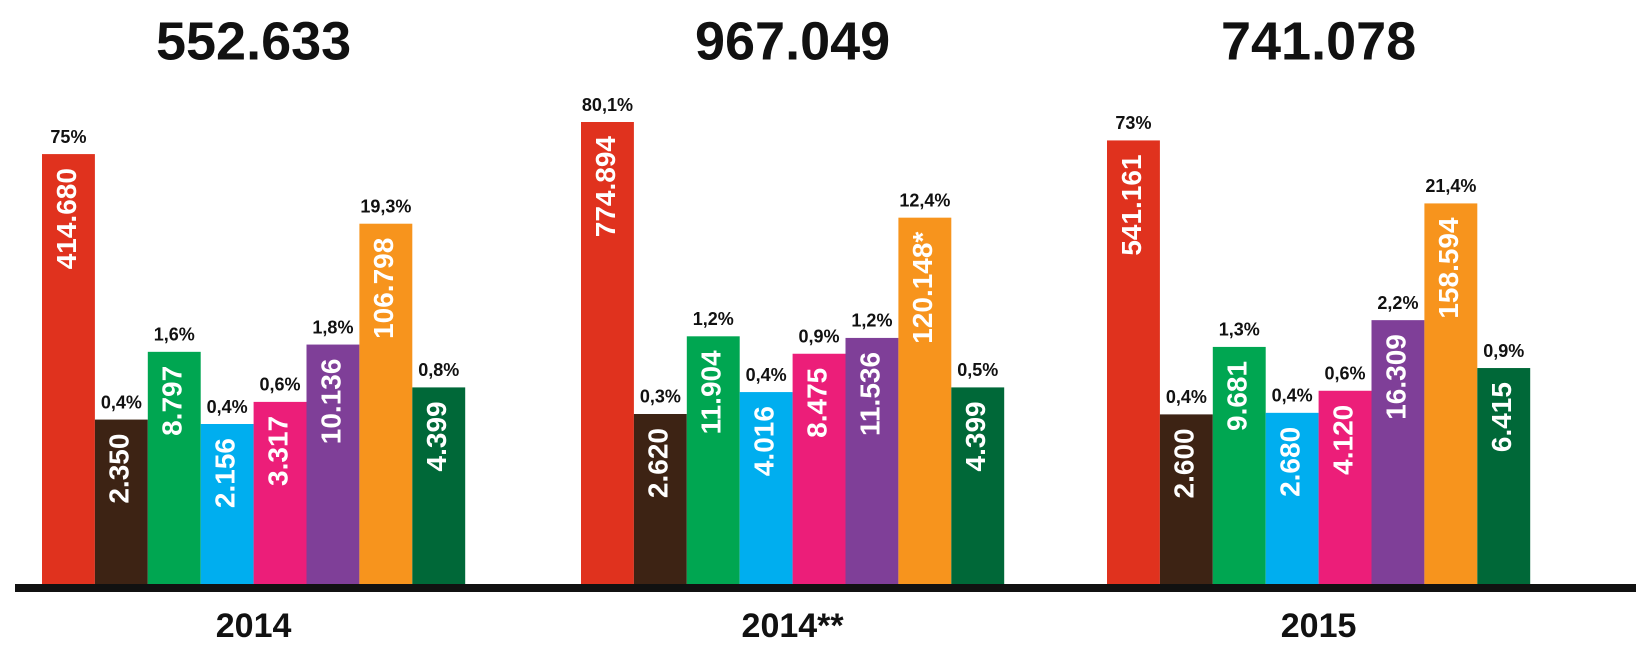 The width and height of the screenshot is (1636, 667). What do you see at coordinates (383, 288) in the screenshot?
I see `value-label: 106.798` at bounding box center [383, 288].